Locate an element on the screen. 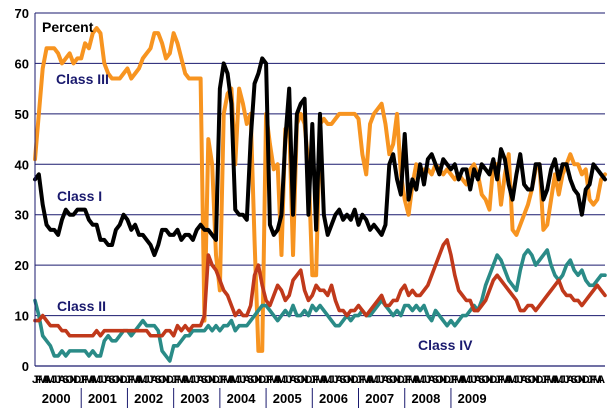 The image size is (608, 410). y-tick-label: 70 is located at coordinates (22, 13).